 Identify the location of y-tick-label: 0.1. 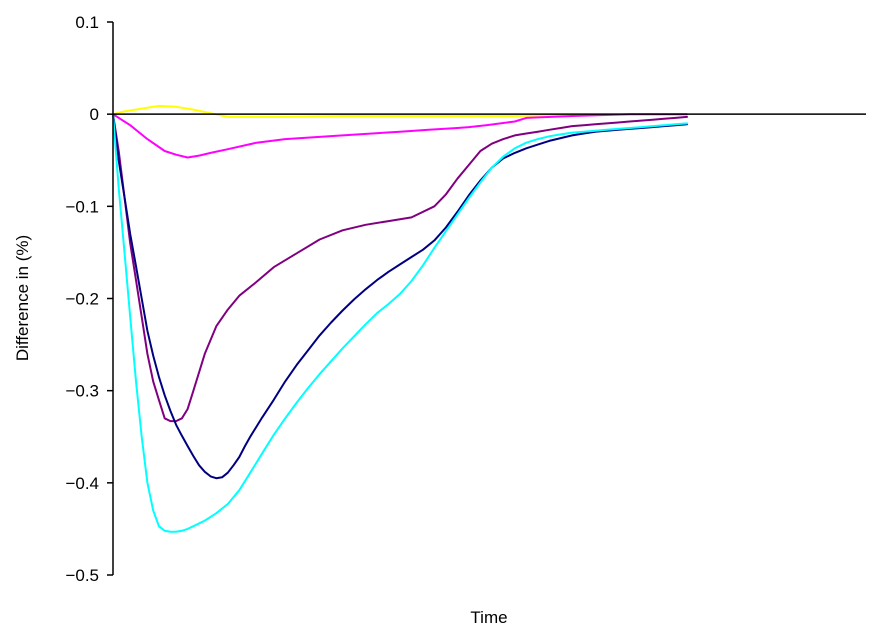
(87, 22).